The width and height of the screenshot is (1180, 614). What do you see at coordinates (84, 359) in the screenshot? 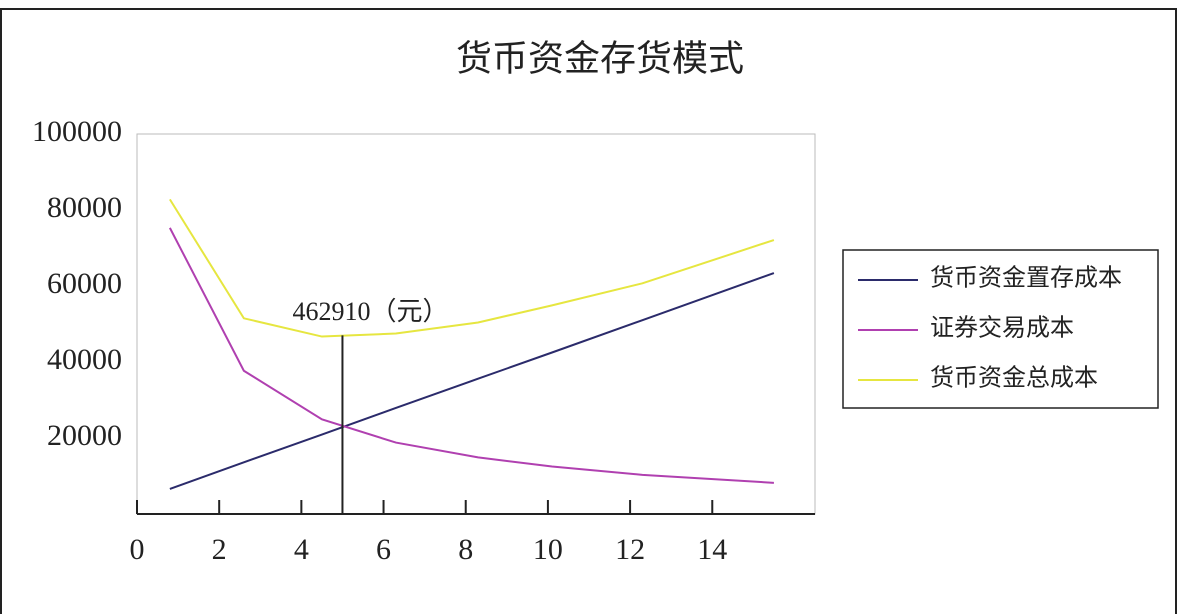
I see `y-tick-label: 40000` at bounding box center [84, 359].